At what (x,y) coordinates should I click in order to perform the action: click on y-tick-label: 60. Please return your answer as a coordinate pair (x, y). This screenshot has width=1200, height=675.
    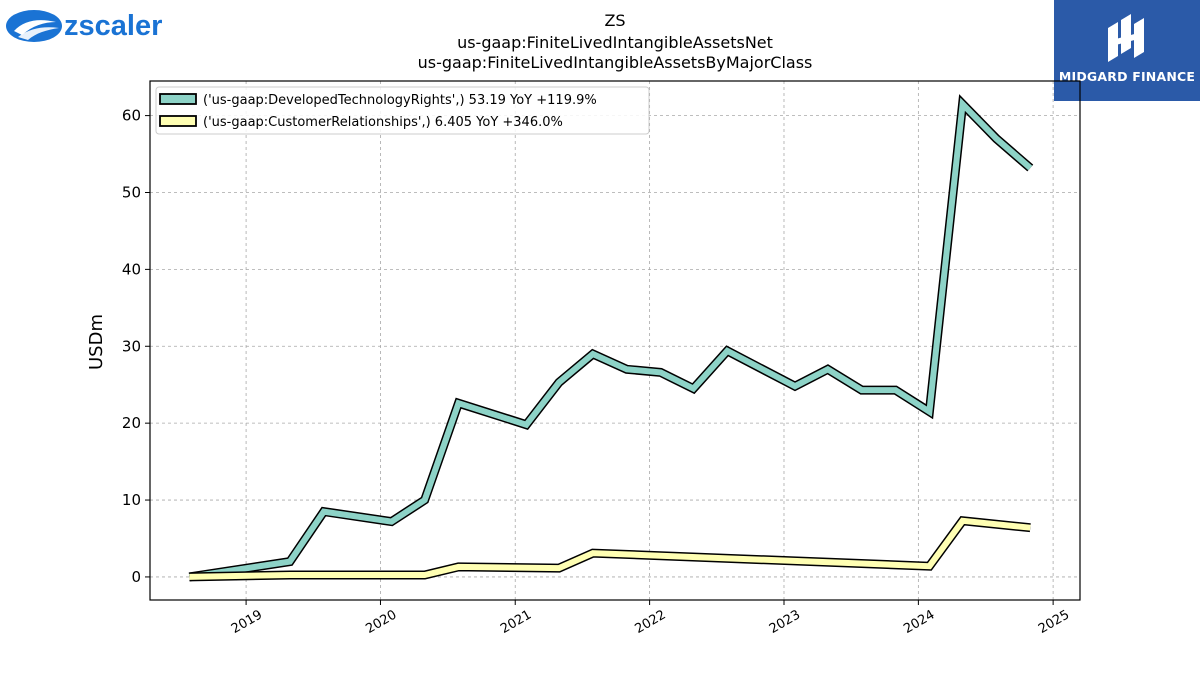
    Looking at the image, I should click on (131, 116).